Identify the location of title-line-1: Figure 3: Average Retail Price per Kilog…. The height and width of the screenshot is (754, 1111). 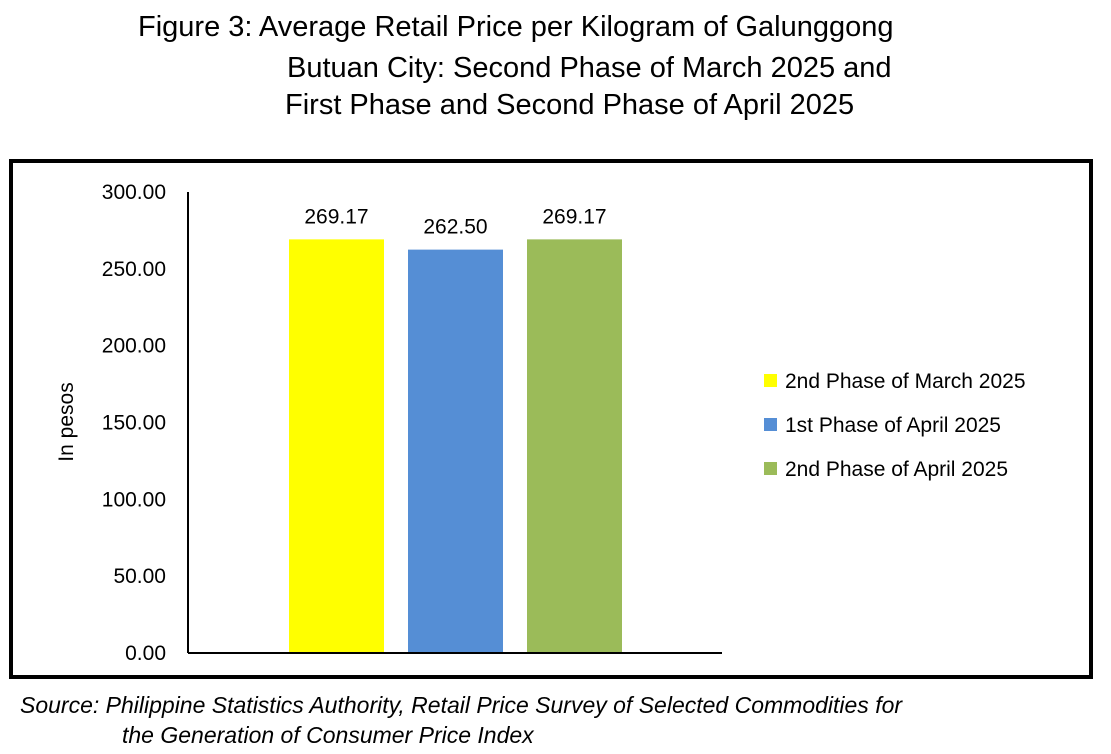
(516, 27).